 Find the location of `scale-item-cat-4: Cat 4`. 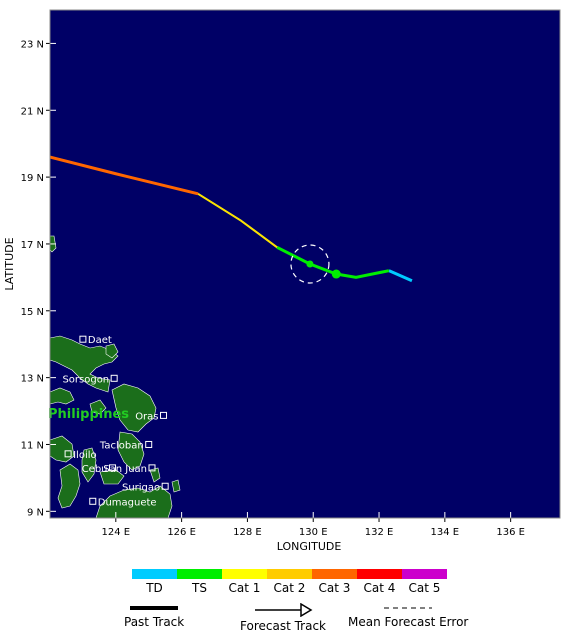

scale-item-cat-4: Cat 4 is located at coordinates (379, 582).